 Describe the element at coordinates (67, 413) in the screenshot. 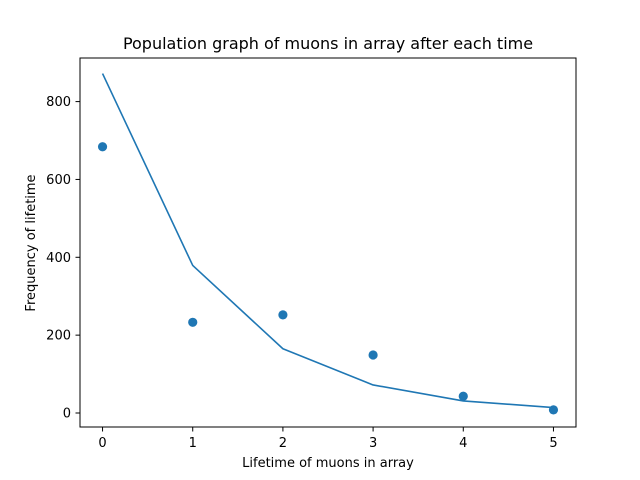

I see `y-tick-label: 0` at that location.